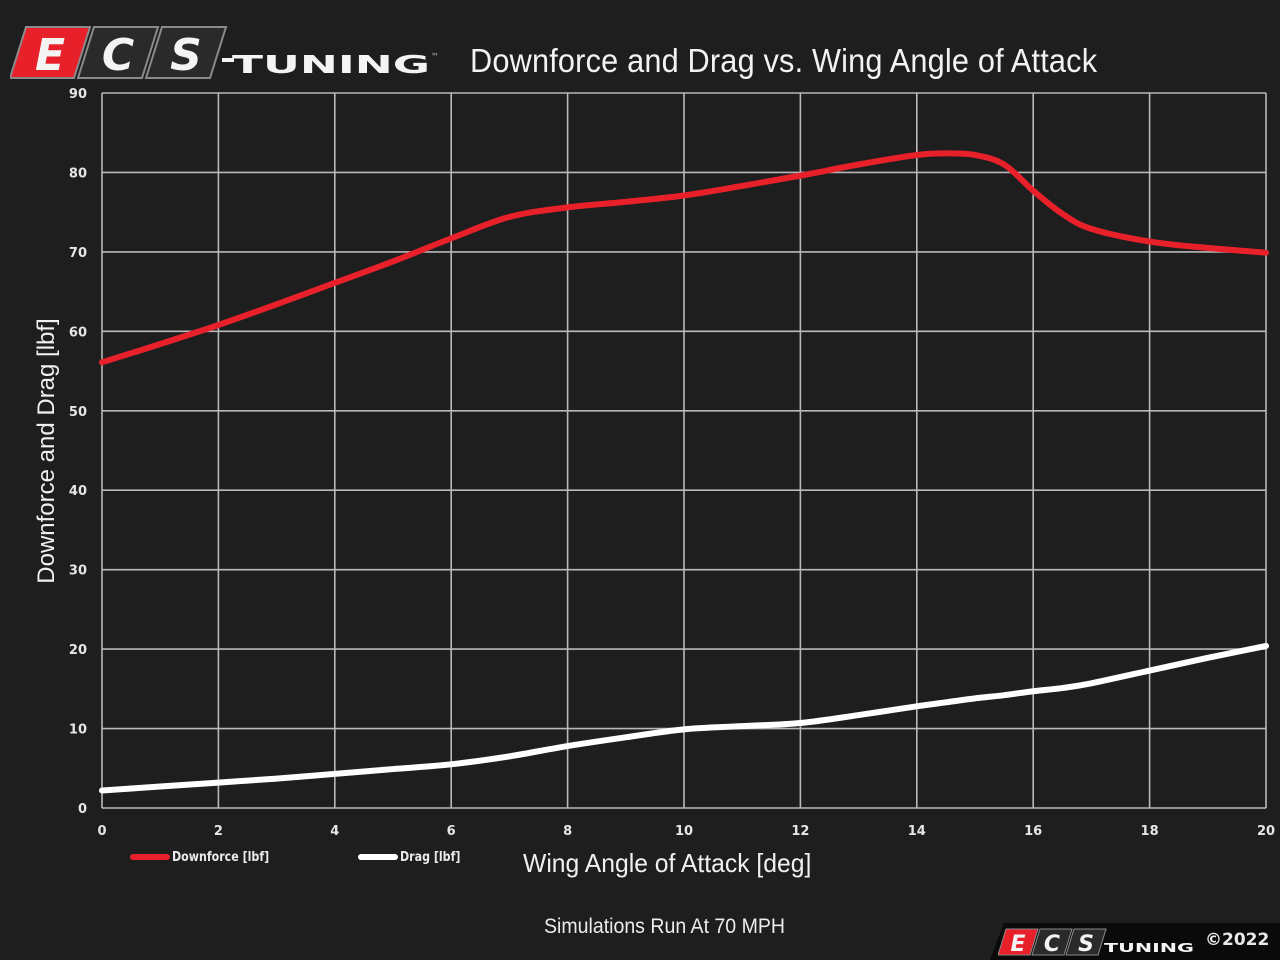 This screenshot has height=960, width=1280. Describe the element at coordinates (1052, 944) in the screenshot. I see `footer-logo-letter-c: C` at that location.